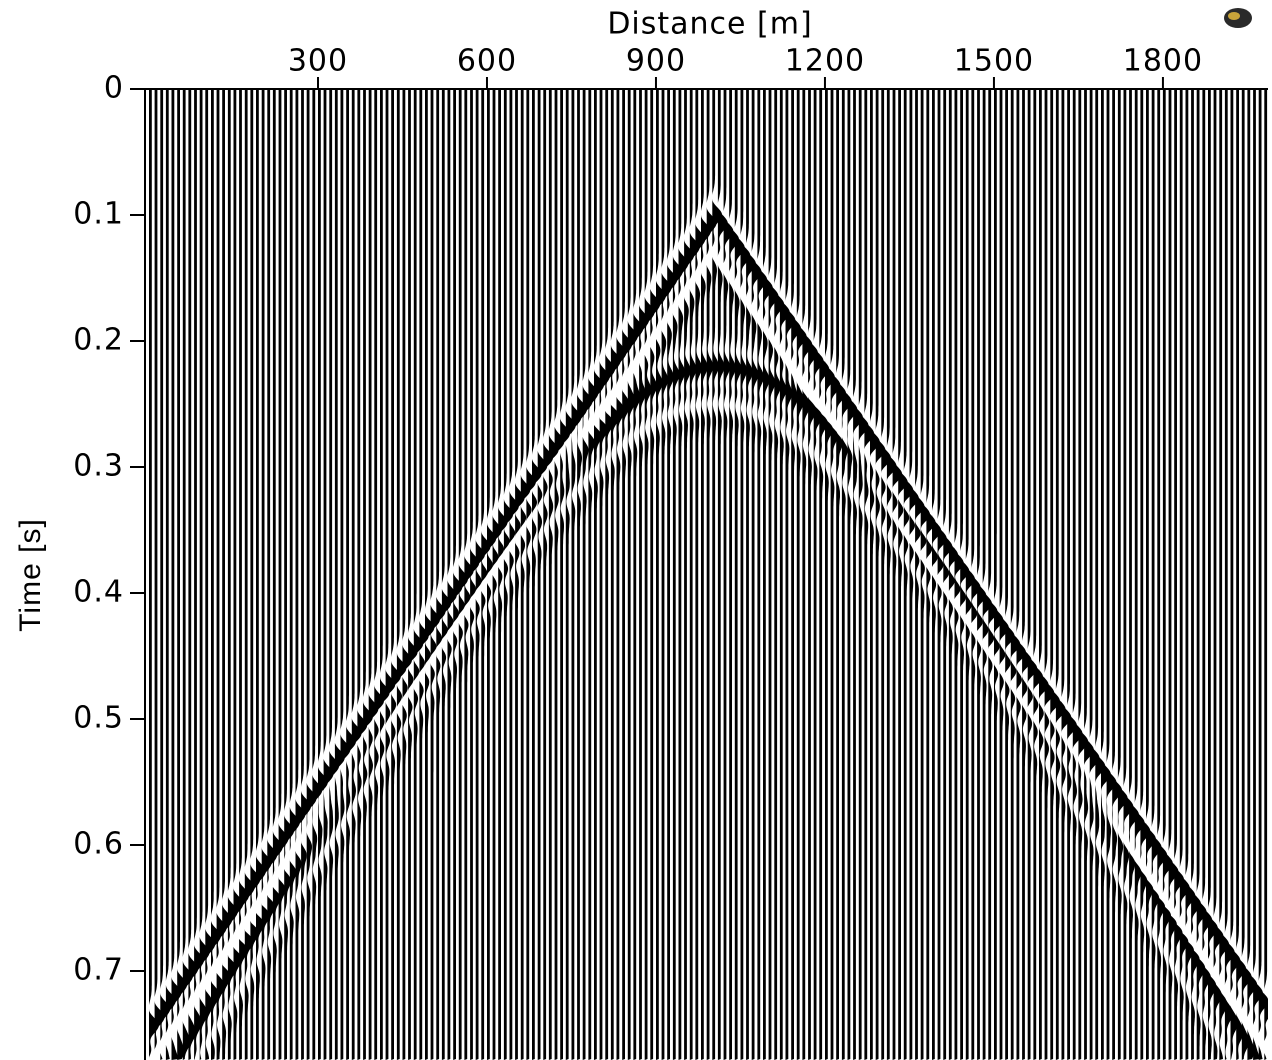 This screenshot has height=1060, width=1272. I want to click on y-tick-label: 0.5, so click(98, 718).